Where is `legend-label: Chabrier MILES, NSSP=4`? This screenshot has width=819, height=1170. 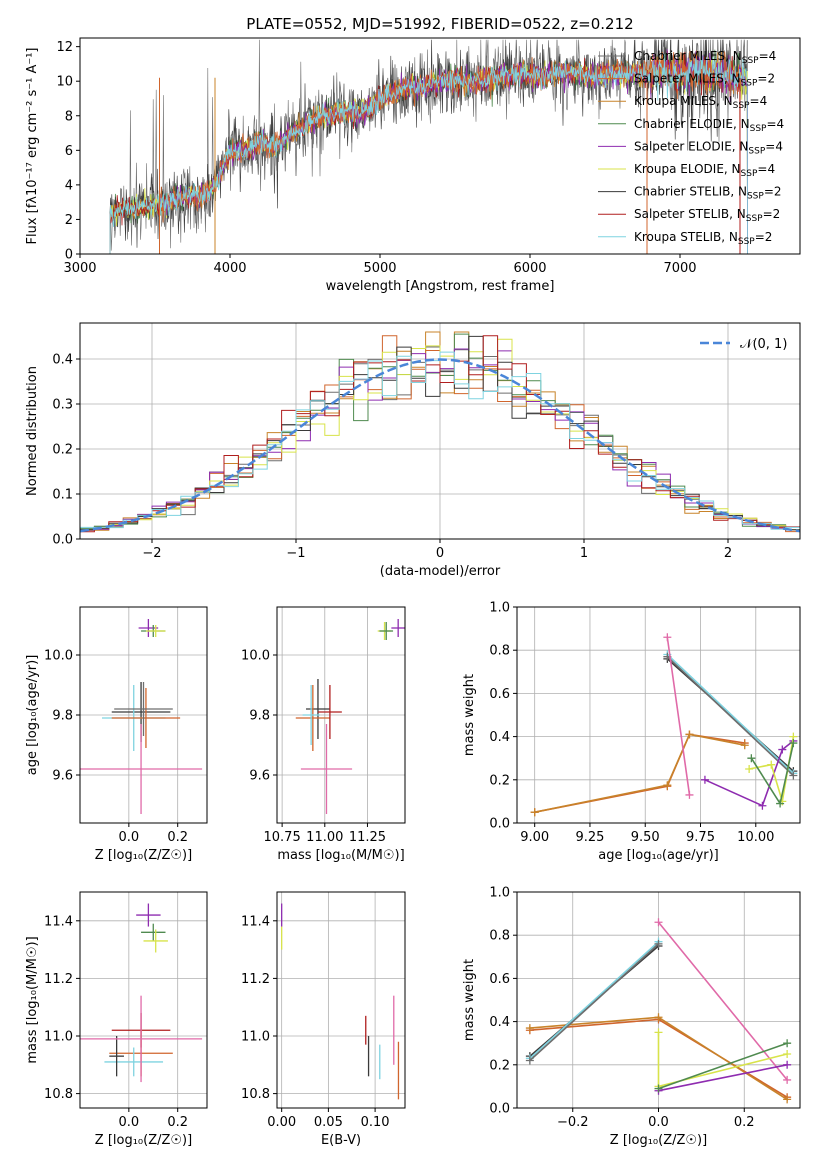
legend-label: Chabrier MILES, NSSP=4 is located at coordinates (705, 57).